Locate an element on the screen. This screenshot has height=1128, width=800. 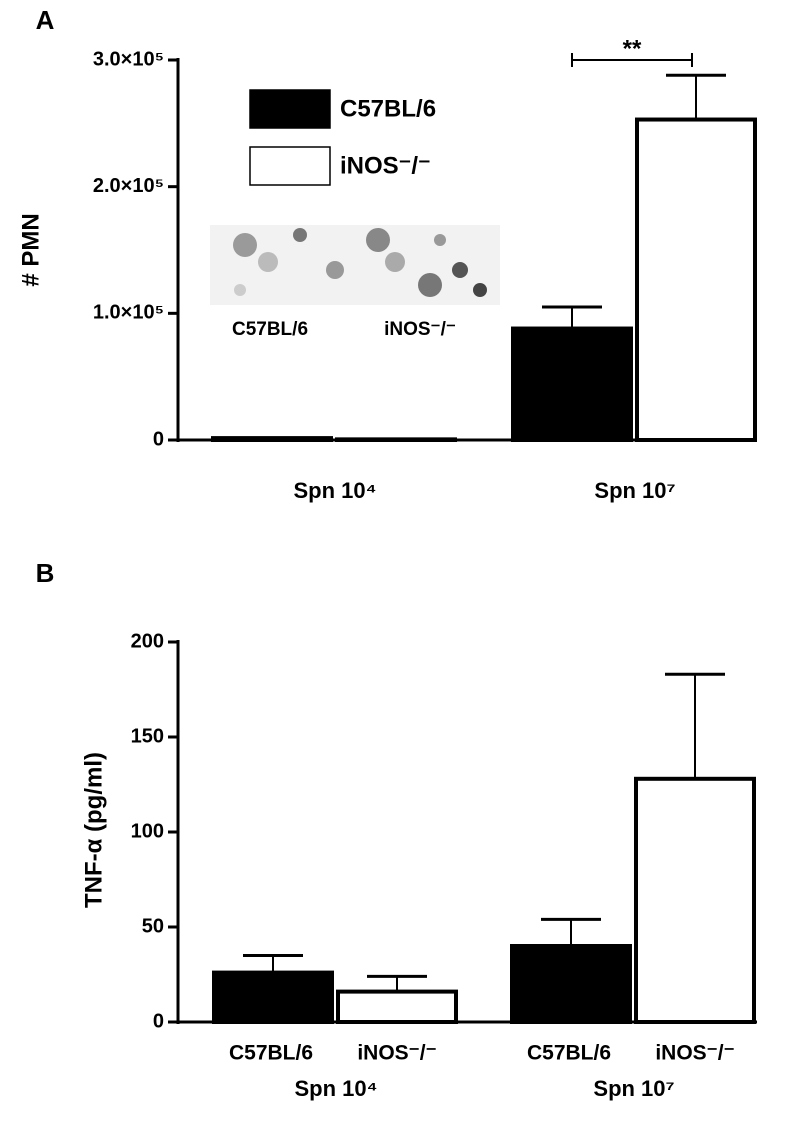
legend-label: C57BL/6 is located at coordinates (388, 108).